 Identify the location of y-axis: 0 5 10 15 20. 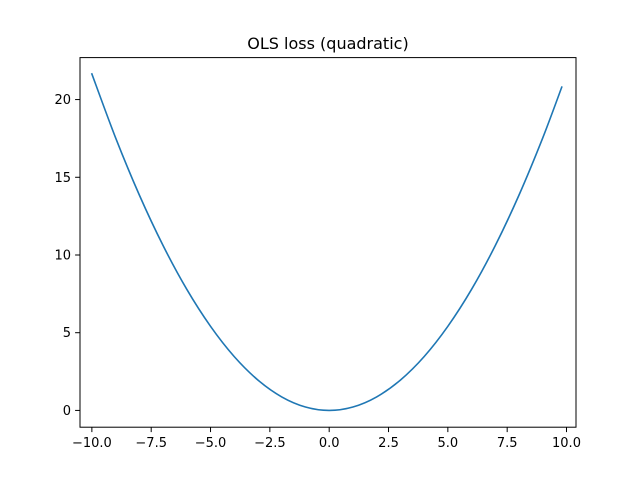
(67, 256).